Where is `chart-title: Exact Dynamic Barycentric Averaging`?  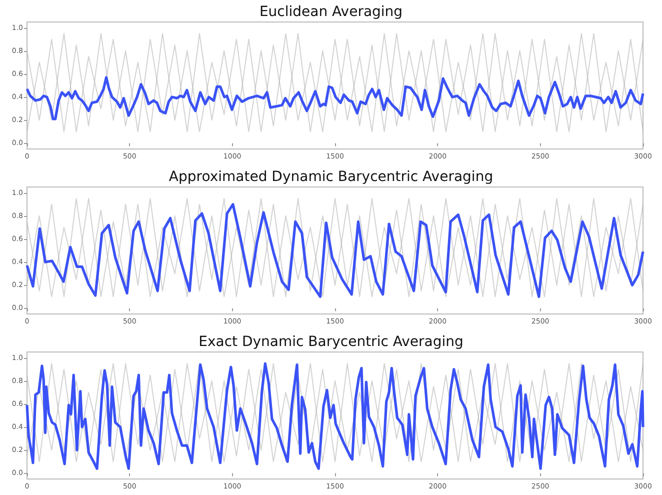
chart-title: Exact Dynamic Barycentric Averaging is located at coordinates (331, 342).